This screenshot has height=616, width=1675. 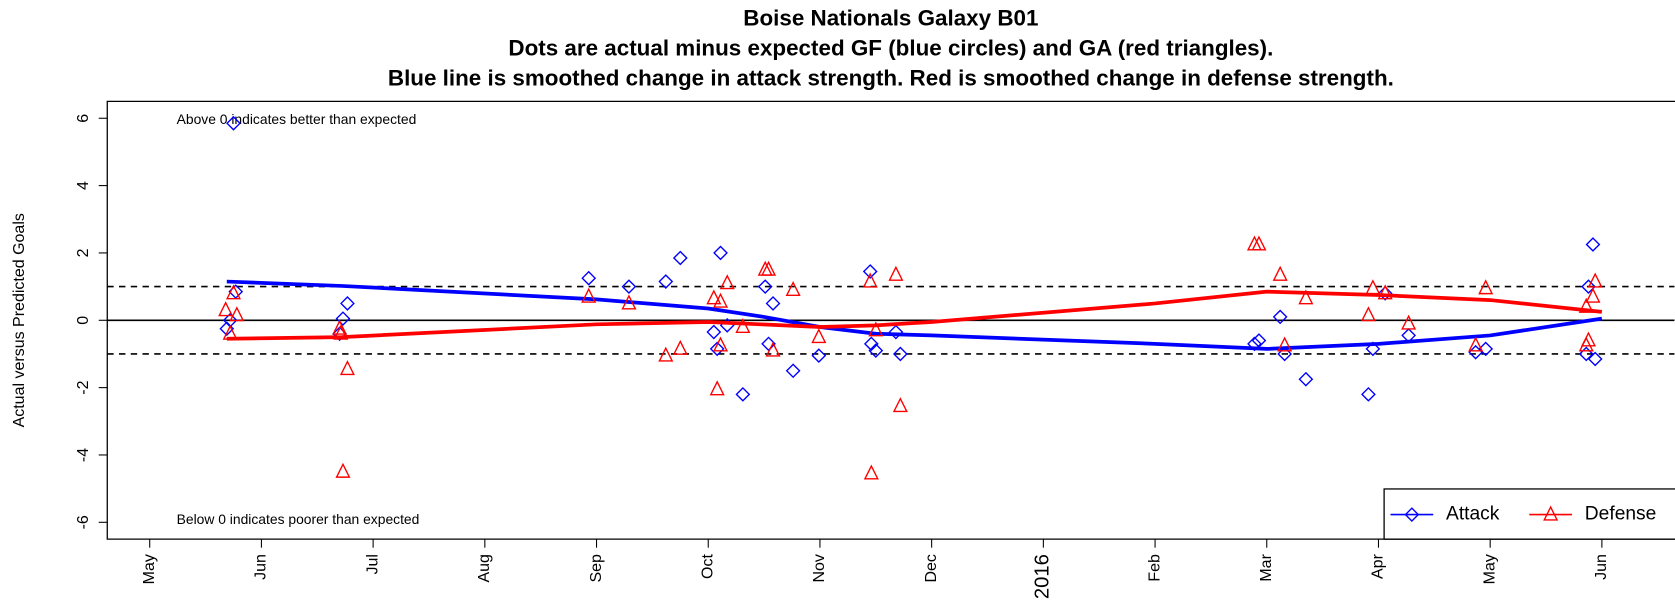 I want to click on y-tick-label: 6, so click(x=83, y=118).